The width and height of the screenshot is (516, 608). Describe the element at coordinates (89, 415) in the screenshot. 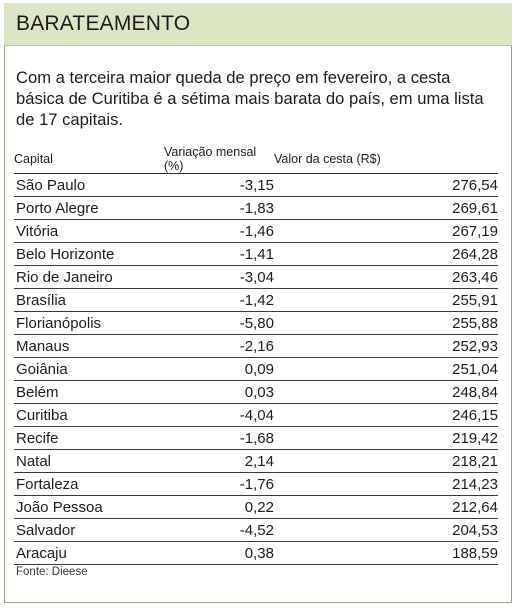

I see `cell-capital: Curitiba` at that location.